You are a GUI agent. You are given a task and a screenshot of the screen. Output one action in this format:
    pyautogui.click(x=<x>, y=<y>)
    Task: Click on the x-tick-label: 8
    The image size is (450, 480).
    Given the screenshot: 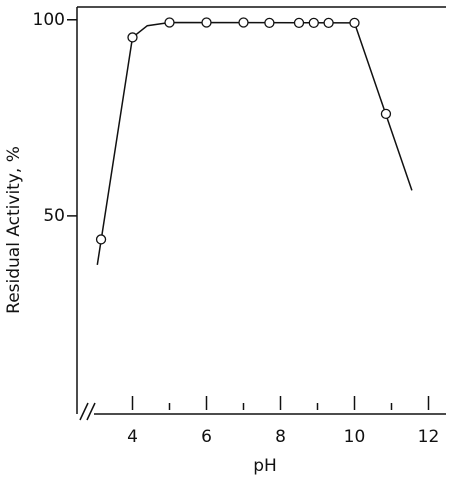 What is the action you would take?
    pyautogui.click(x=280, y=437)
    